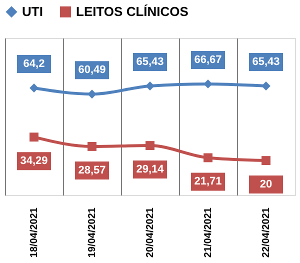 Image resolution: width=300 pixels, height=263 pixels. I want to click on data-label: 66,67, so click(208, 60).